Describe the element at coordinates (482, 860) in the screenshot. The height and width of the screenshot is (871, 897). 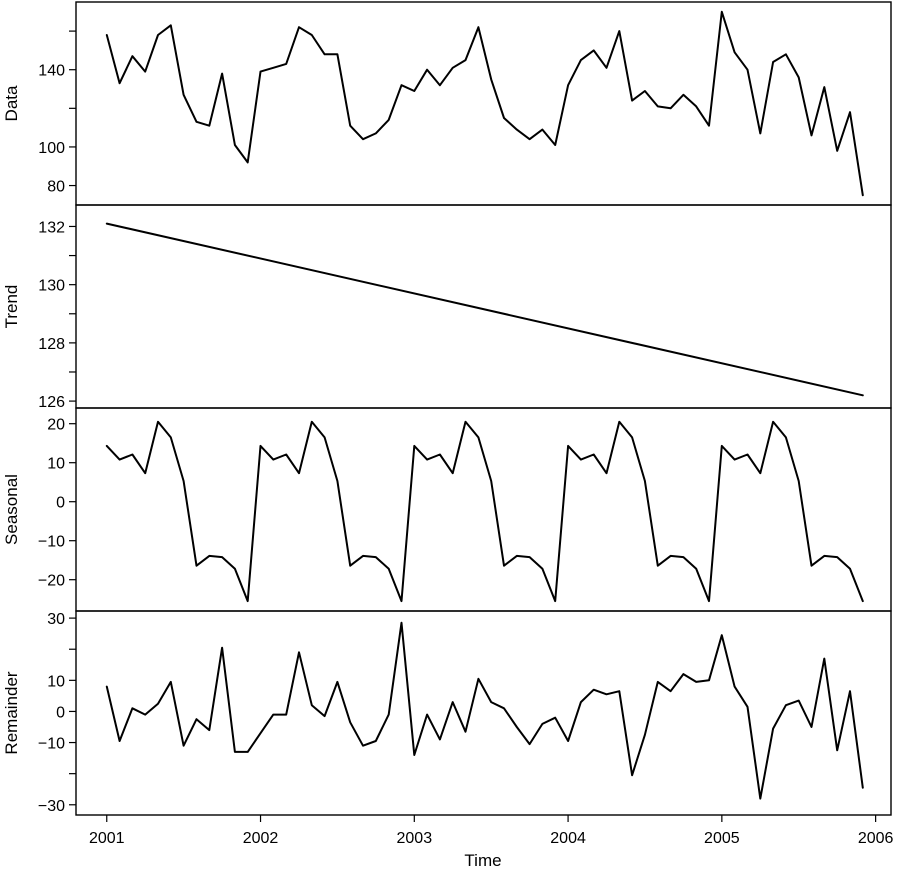
I see `x-axis-label: Time` at that location.